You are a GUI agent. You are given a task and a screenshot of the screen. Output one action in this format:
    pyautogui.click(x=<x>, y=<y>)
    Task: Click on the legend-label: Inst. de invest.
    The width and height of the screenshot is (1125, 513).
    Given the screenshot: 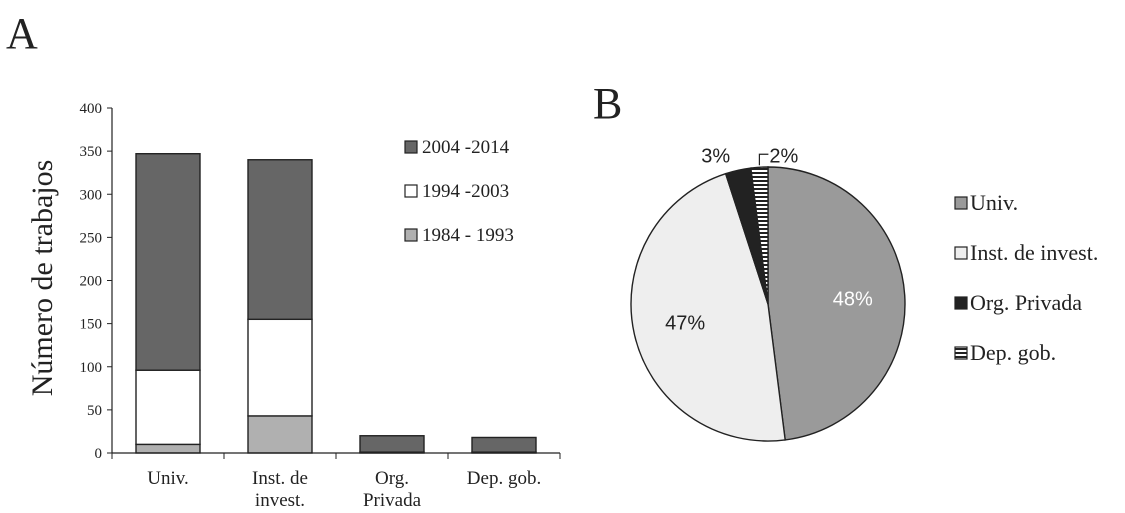 What is the action you would take?
    pyautogui.click(x=1034, y=252)
    